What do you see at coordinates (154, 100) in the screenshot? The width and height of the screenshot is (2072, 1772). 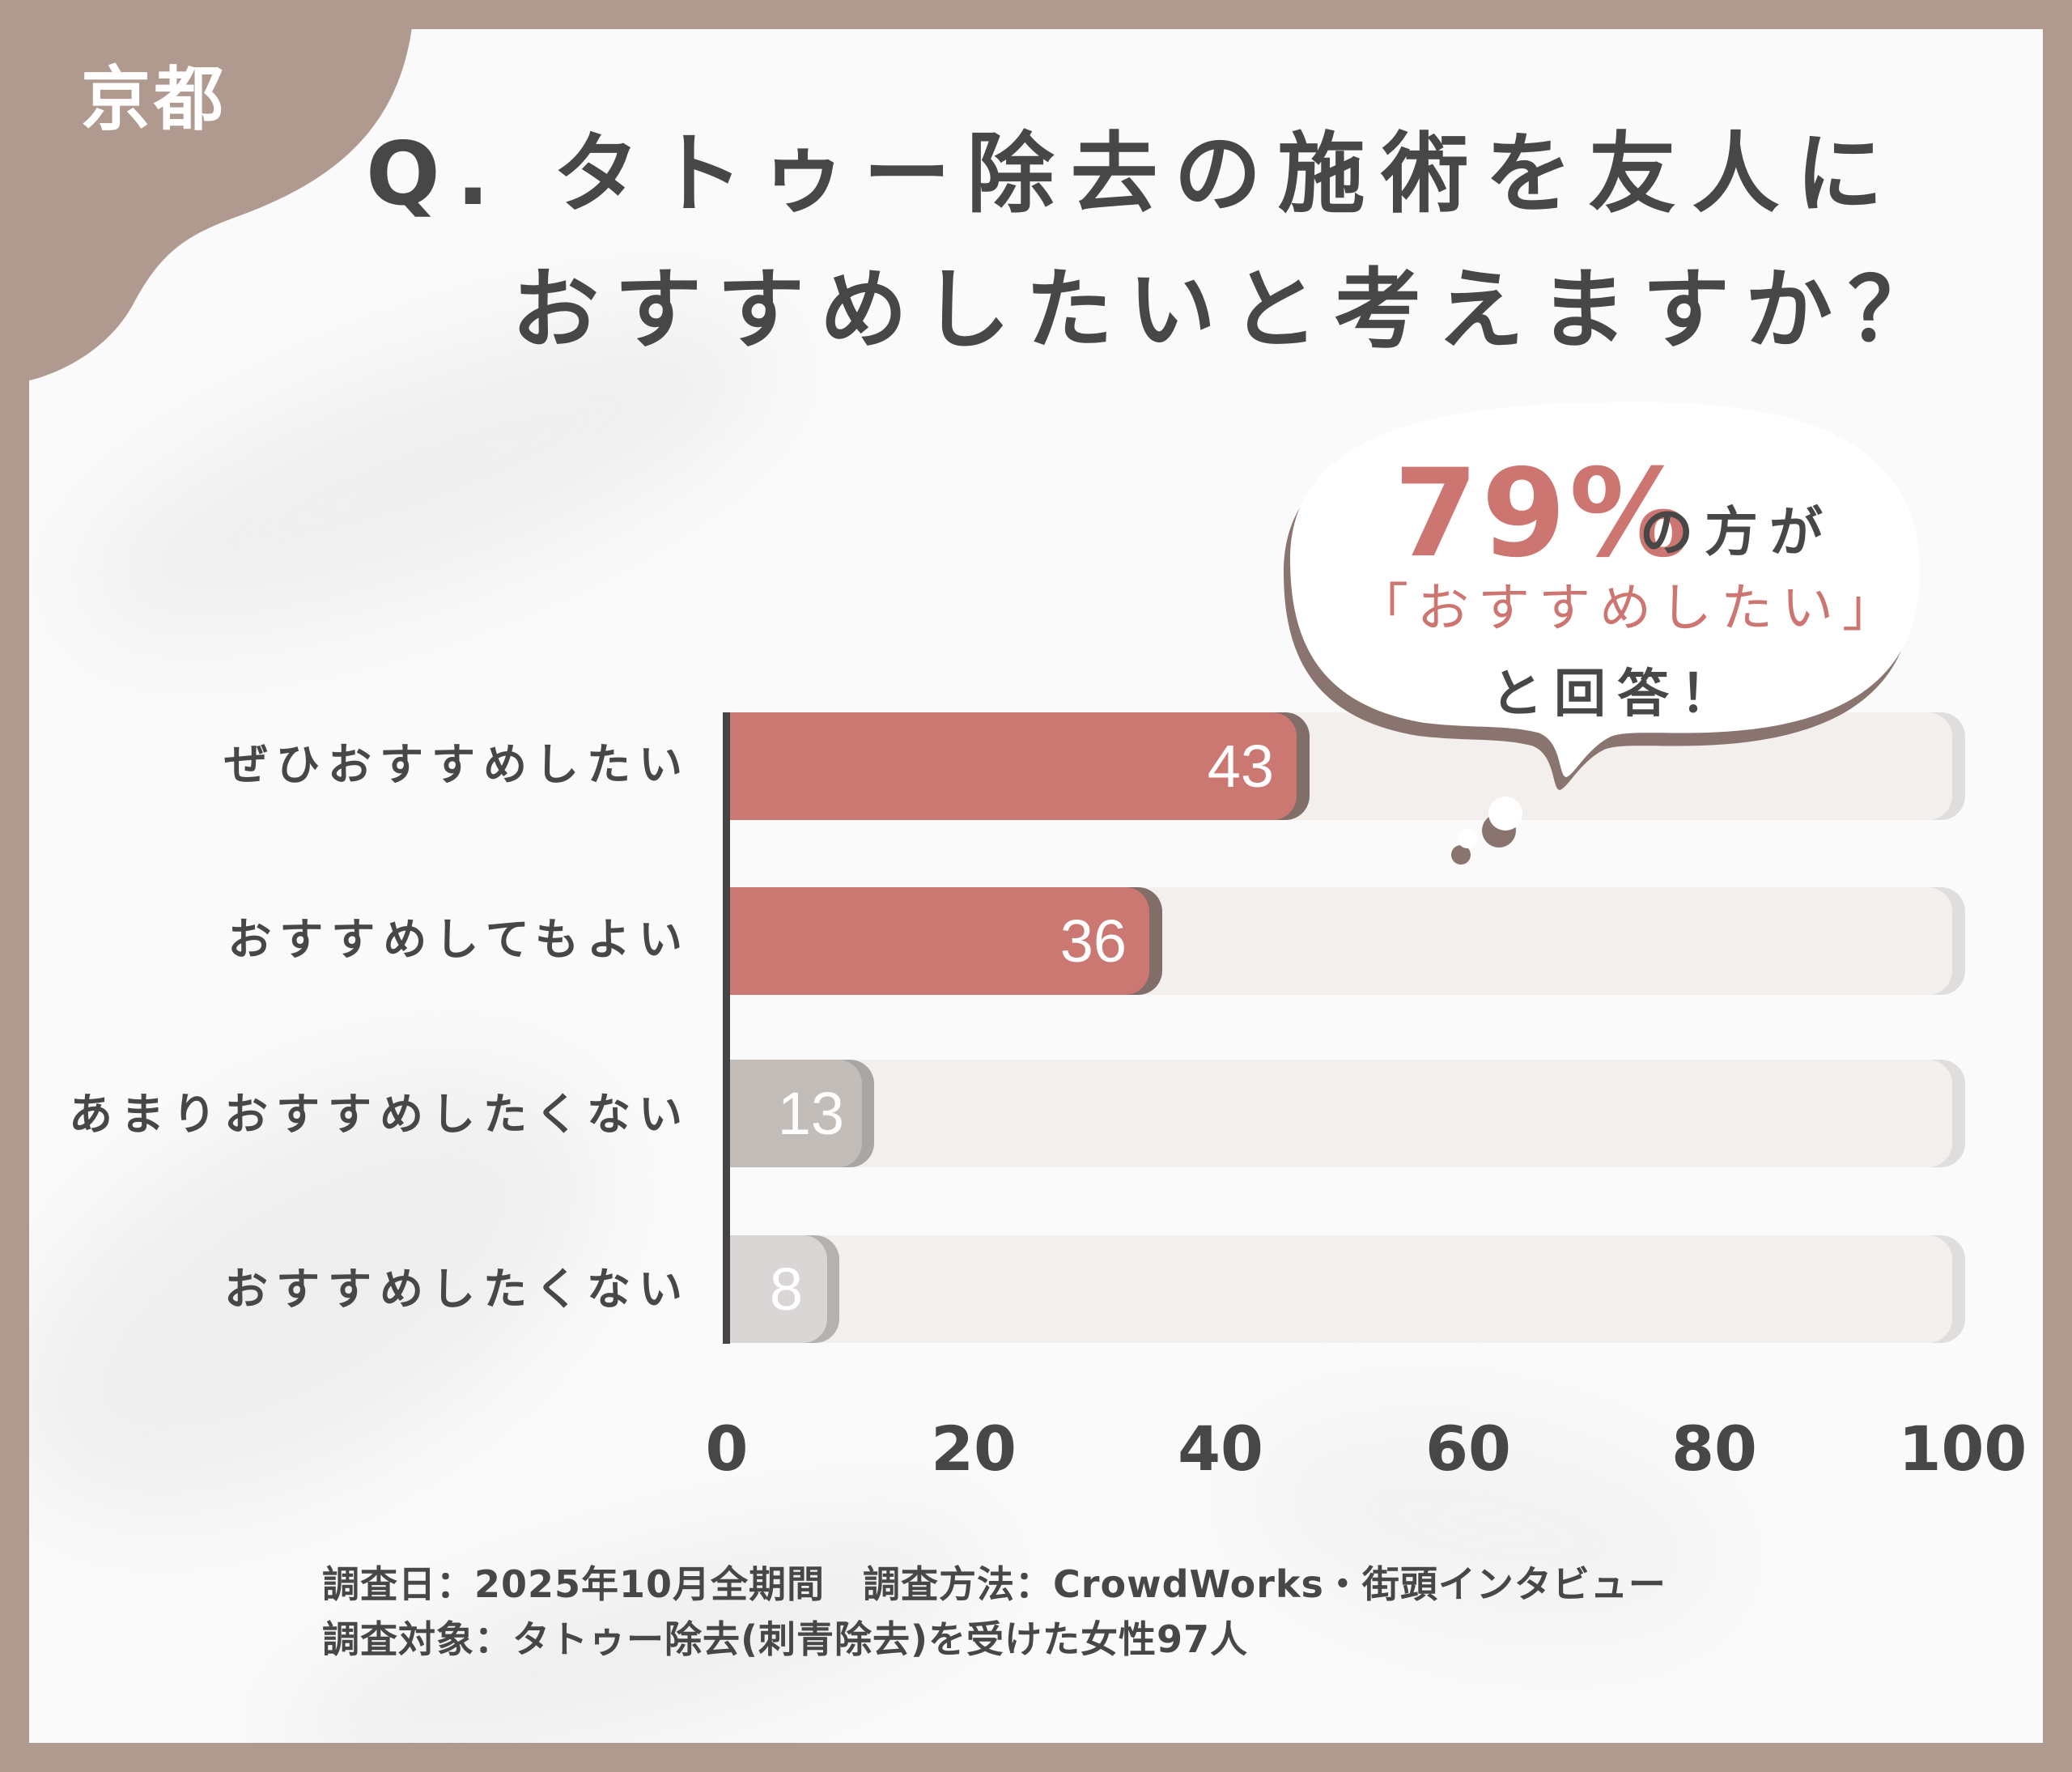 I see `region-tag: 京都` at bounding box center [154, 100].